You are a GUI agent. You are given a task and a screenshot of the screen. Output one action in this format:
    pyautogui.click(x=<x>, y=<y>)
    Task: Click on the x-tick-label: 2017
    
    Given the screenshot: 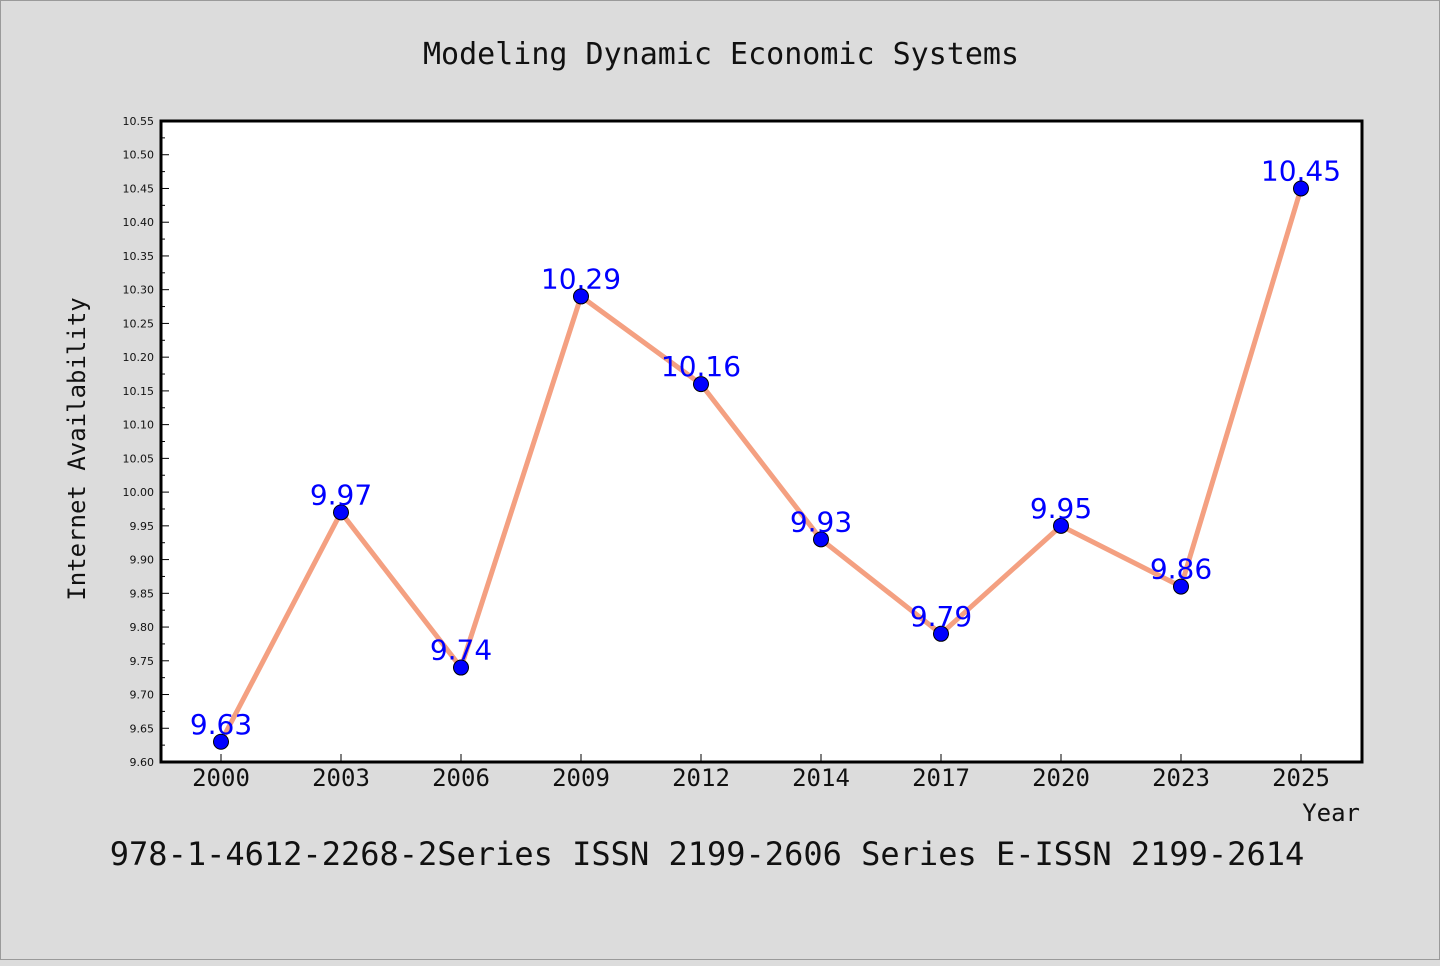 What is the action you would take?
    pyautogui.click(x=941, y=778)
    